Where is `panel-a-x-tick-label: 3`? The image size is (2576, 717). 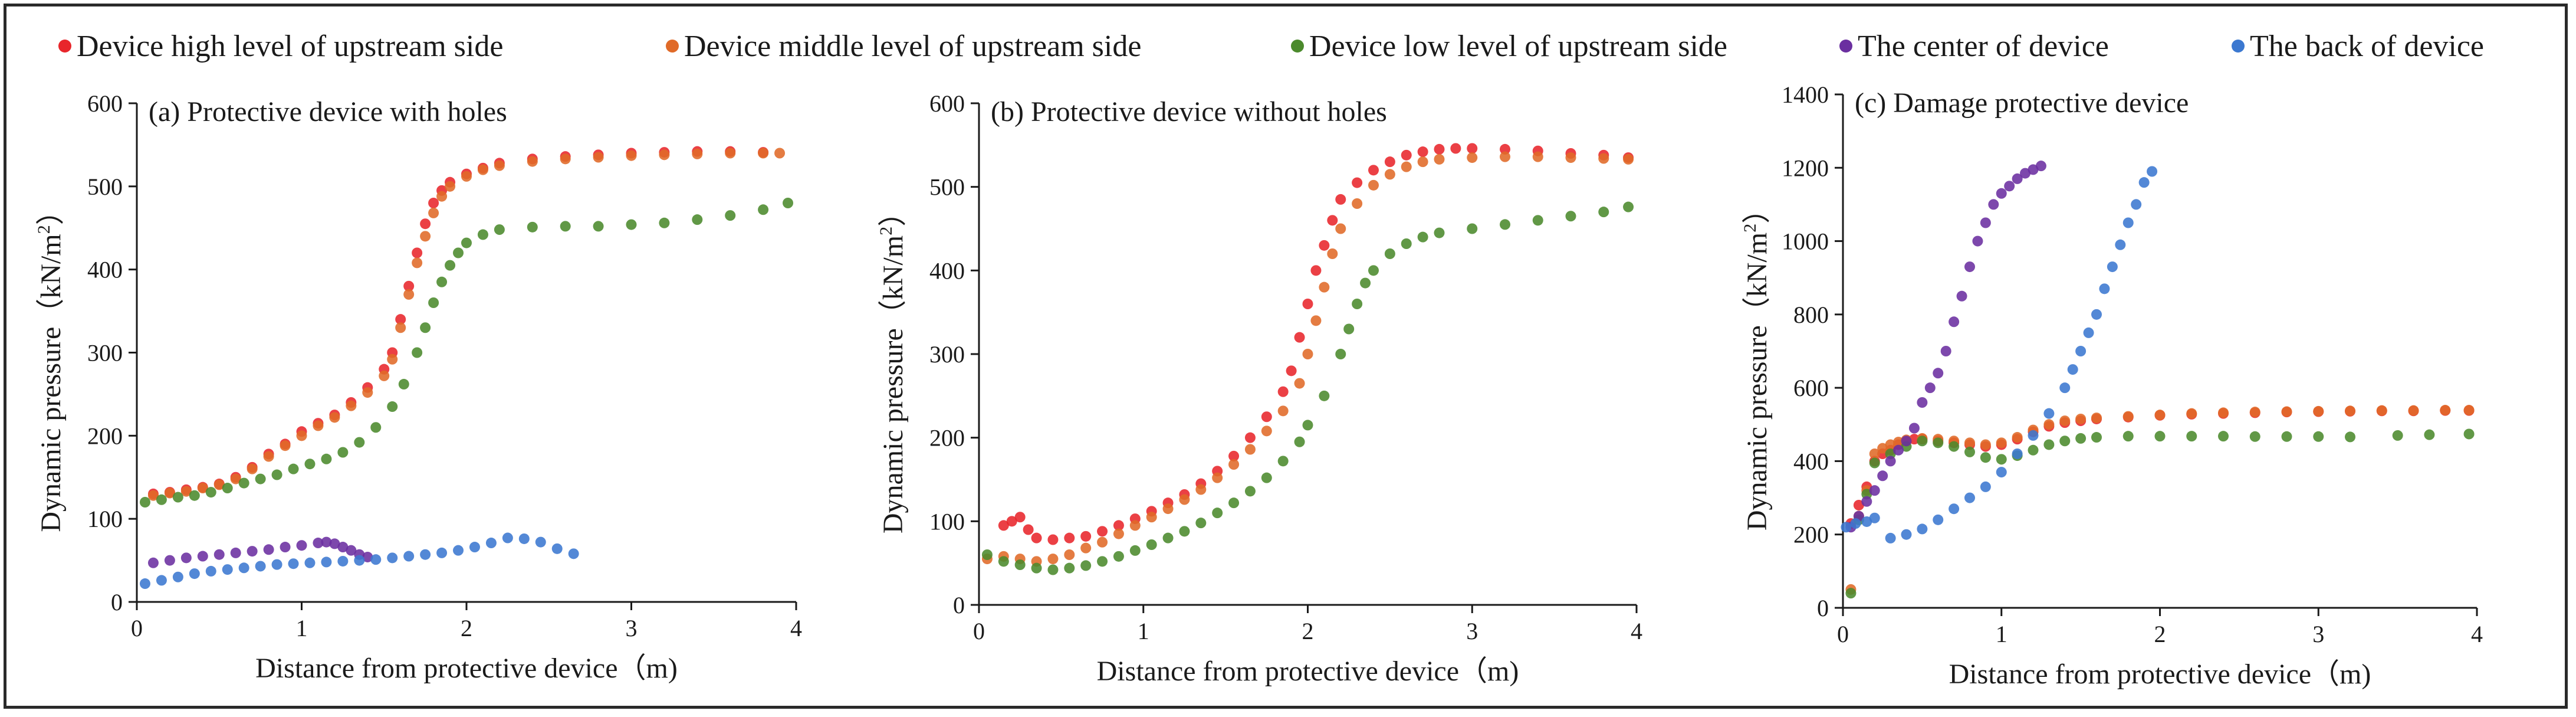 panel-a-x-tick-label: 3 is located at coordinates (632, 628).